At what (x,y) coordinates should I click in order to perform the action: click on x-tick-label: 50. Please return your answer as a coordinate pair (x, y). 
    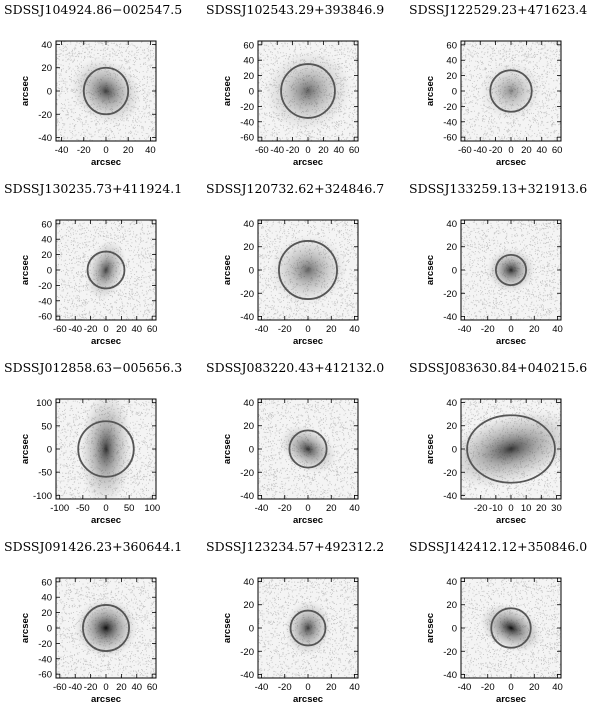
    Looking at the image, I should click on (129, 508).